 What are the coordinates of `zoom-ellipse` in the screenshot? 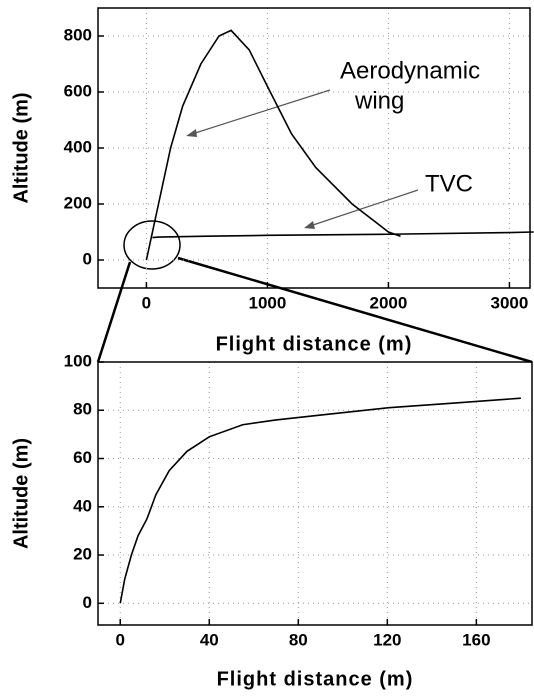 It's located at (152, 245).